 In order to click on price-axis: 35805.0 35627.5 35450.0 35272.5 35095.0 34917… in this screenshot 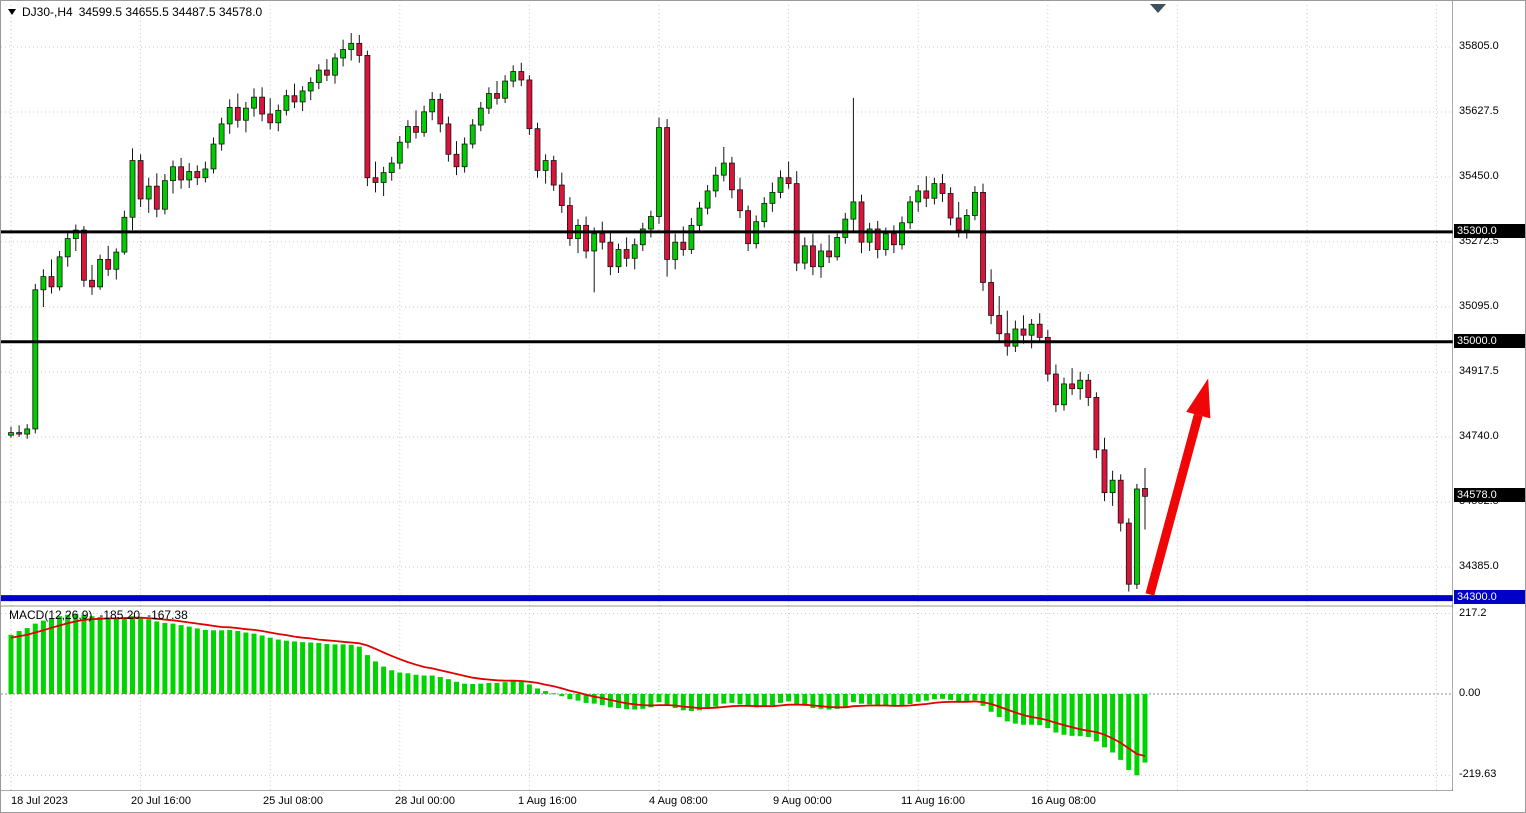, I will do `click(1489, 396)`.